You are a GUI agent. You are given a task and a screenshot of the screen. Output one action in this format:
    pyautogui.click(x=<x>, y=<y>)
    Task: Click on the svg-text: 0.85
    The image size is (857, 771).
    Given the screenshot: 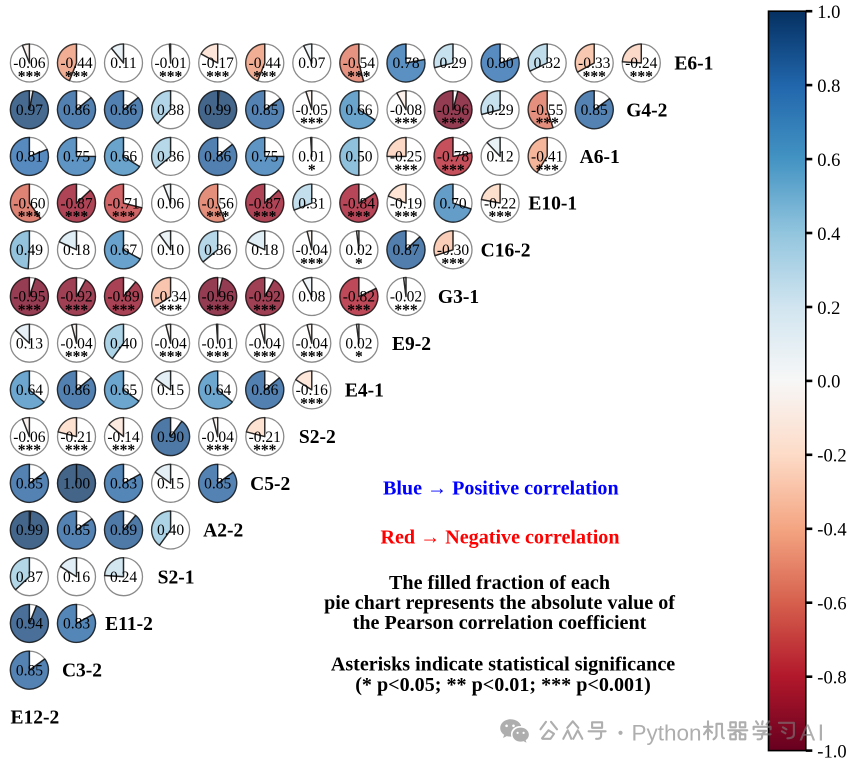 What is the action you would take?
    pyautogui.click(x=29, y=670)
    